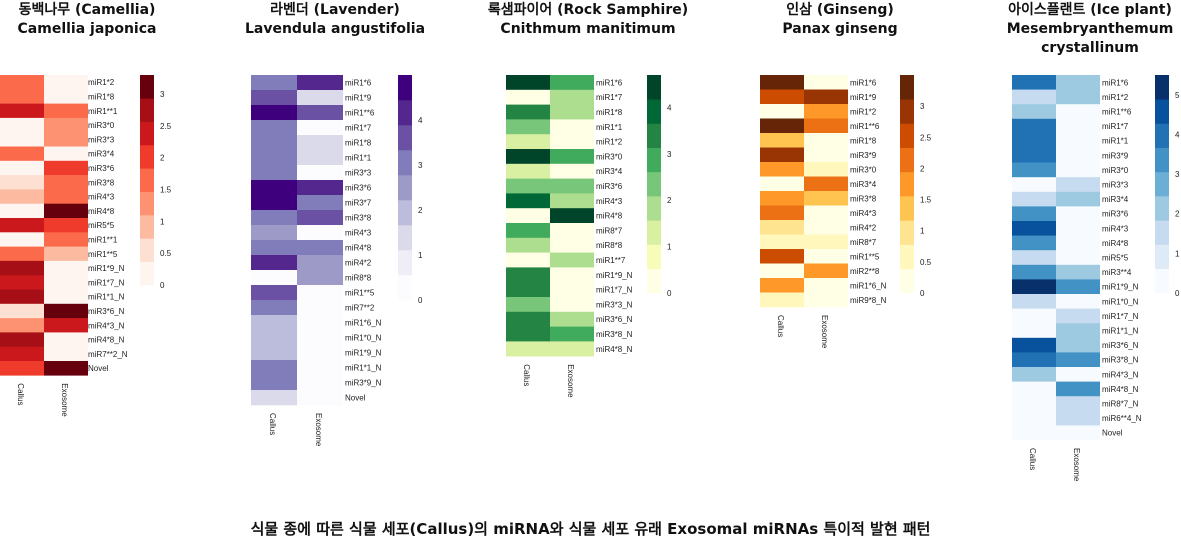 The width and height of the screenshot is (1181, 546). Describe the element at coordinates (1120, 404) in the screenshot. I see `row-label: miR8*7_N` at that location.